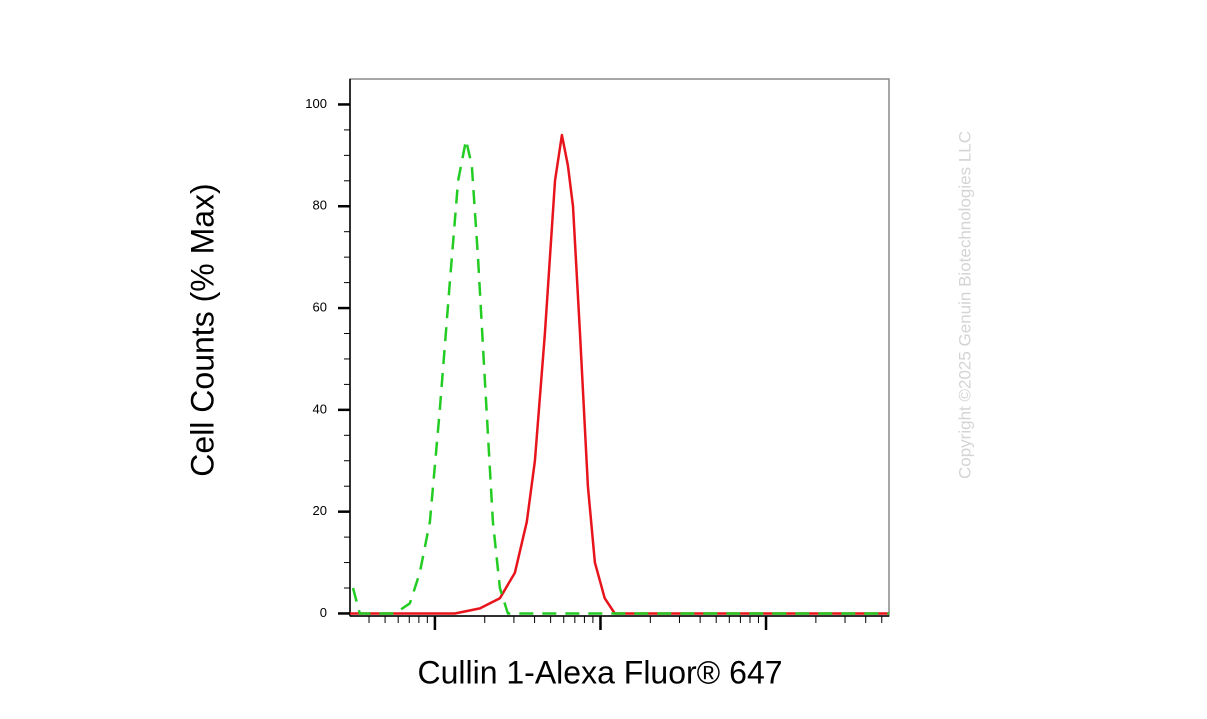 This screenshot has height=719, width=1207. What do you see at coordinates (320, 408) in the screenshot?
I see `y-tick-label: 40` at bounding box center [320, 408].